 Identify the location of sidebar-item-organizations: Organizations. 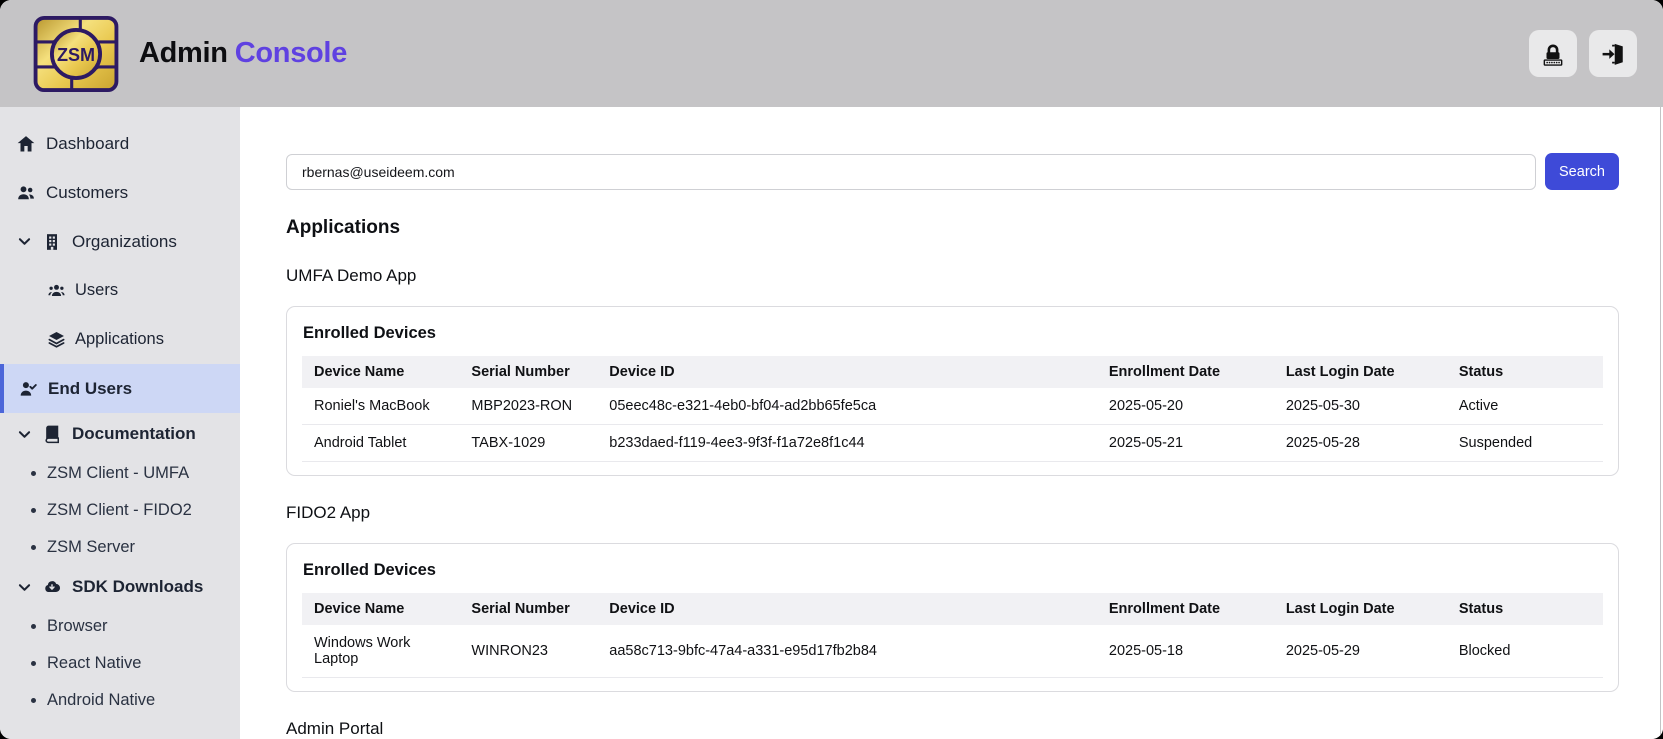
(120, 241).